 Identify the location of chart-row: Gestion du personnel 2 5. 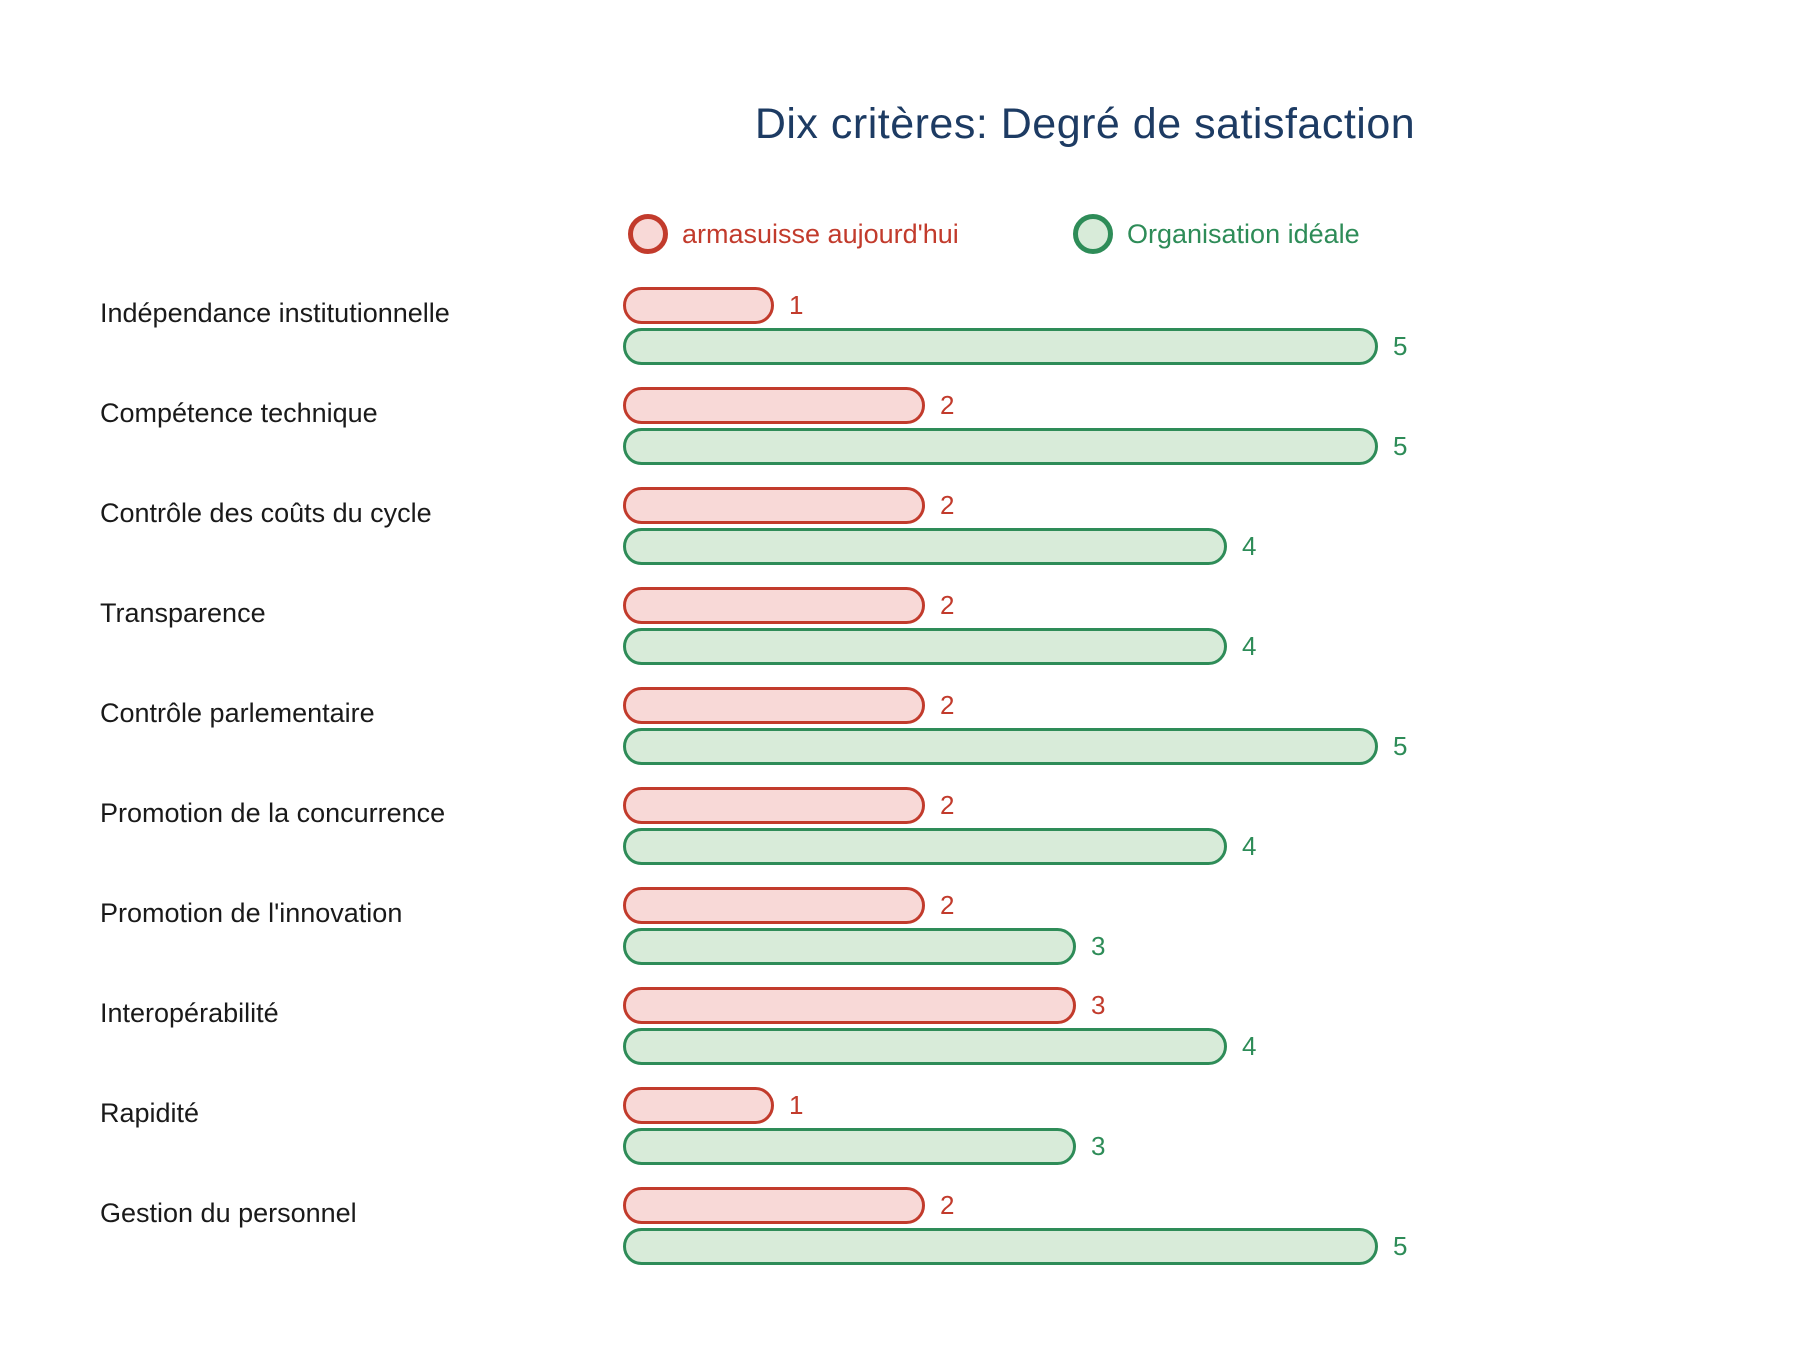
(900, 1237).